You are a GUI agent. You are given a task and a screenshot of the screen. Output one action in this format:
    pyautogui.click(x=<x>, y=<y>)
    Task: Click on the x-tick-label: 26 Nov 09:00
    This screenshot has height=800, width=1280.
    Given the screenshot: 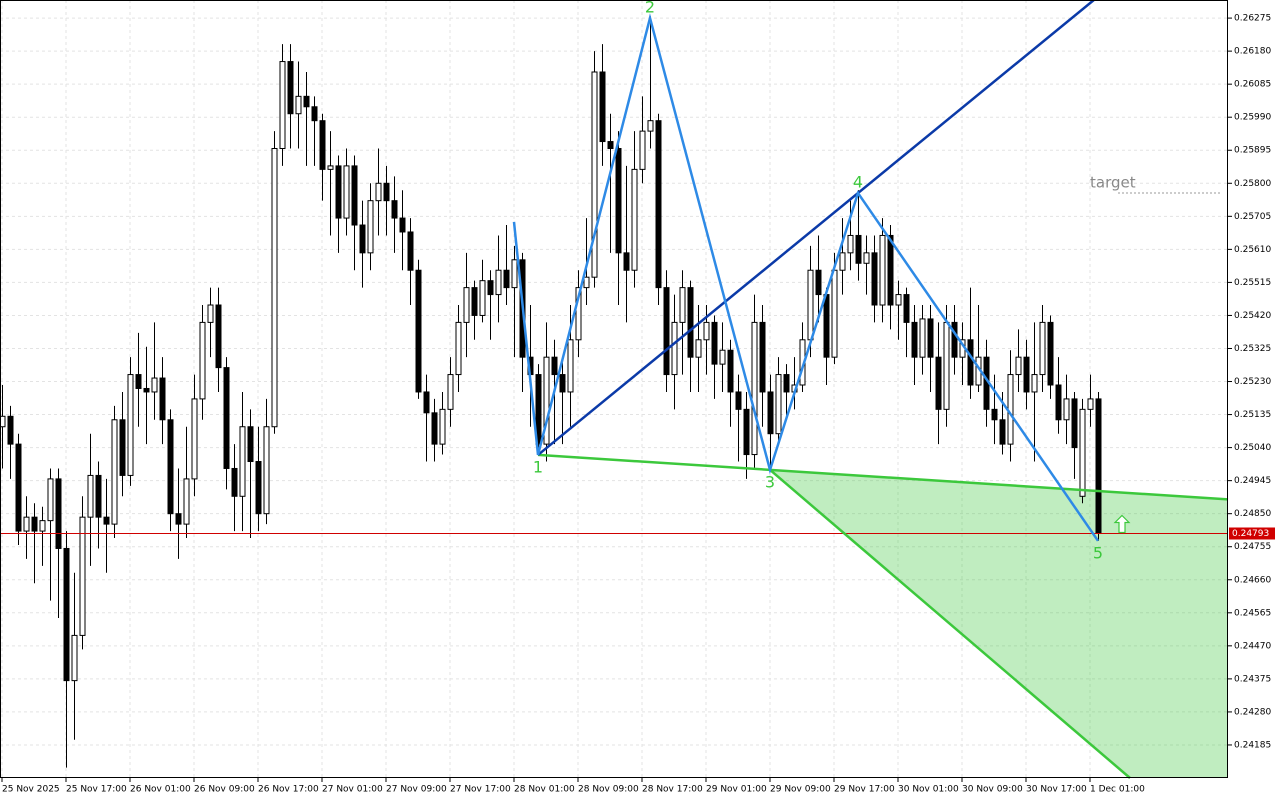 What is the action you would take?
    pyautogui.click(x=224, y=790)
    